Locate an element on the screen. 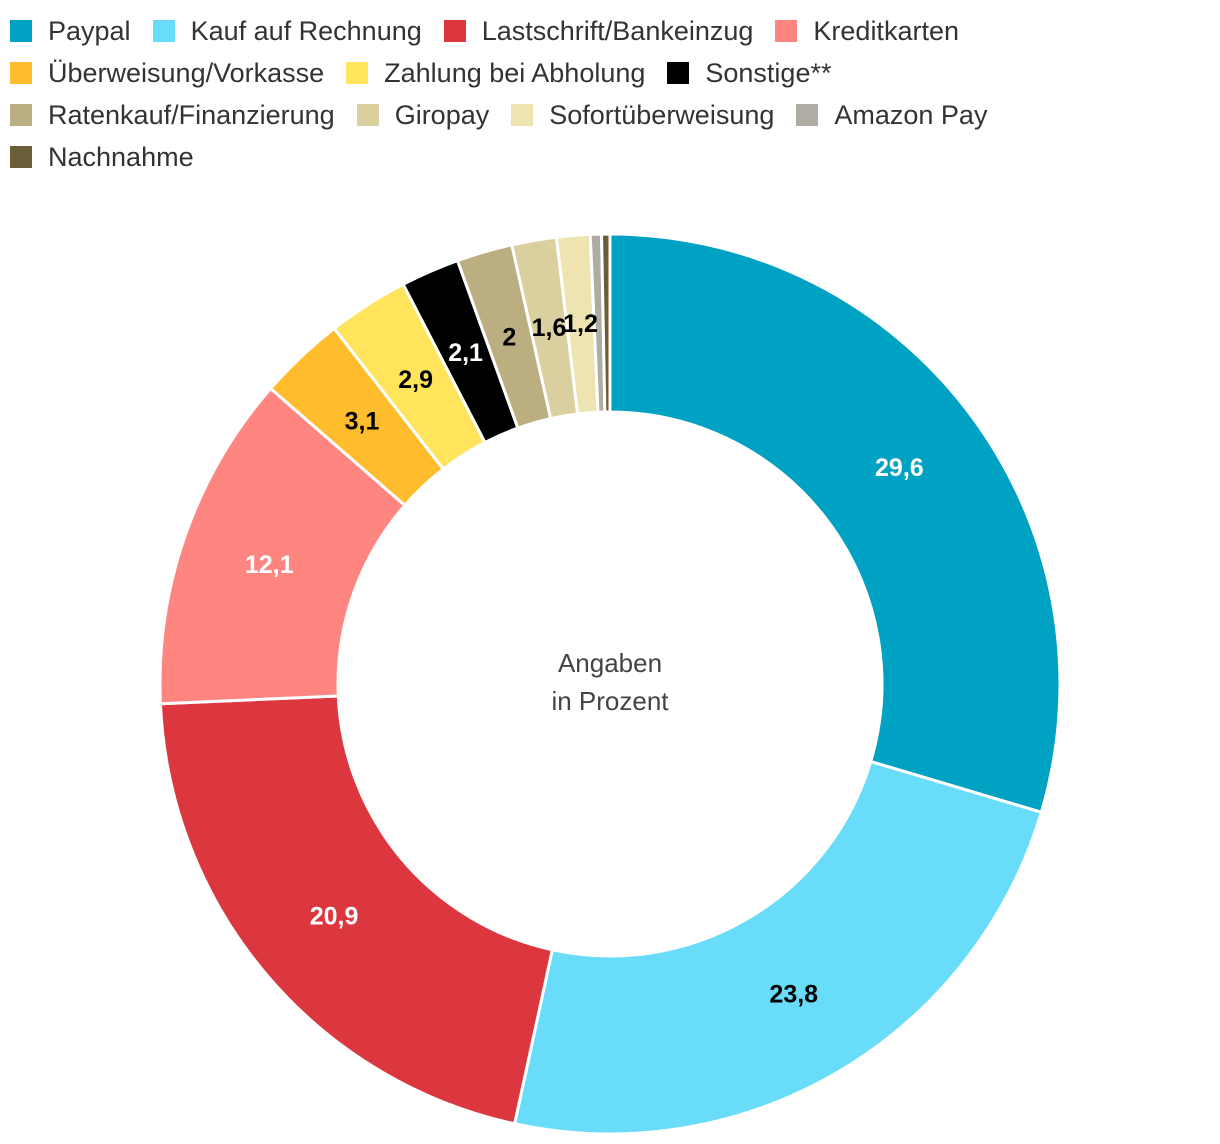 Image resolution: width=1220 pixels, height=1144 pixels. legend-item-sofortueberweisung: Sofortüberweisung is located at coordinates (642, 115).